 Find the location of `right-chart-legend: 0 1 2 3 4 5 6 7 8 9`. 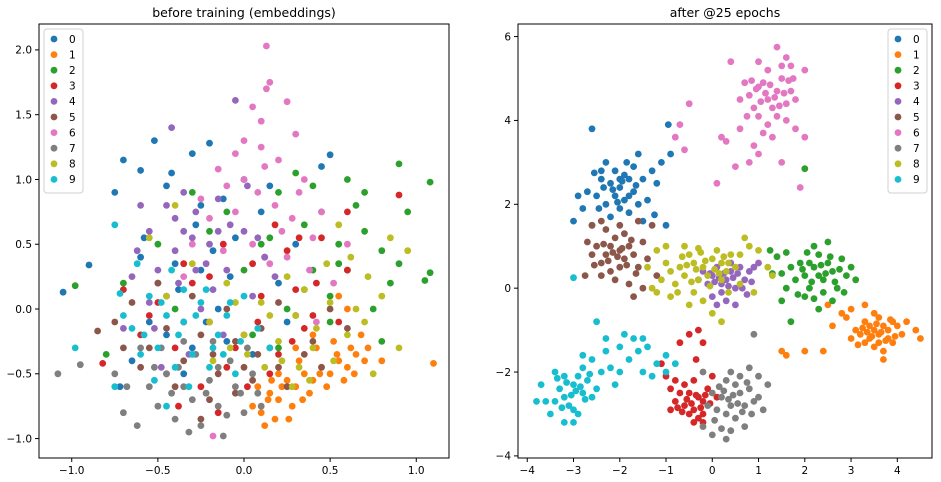

right-chart-legend: 0 1 2 3 4 5 6 7 8 9 is located at coordinates (907, 111).